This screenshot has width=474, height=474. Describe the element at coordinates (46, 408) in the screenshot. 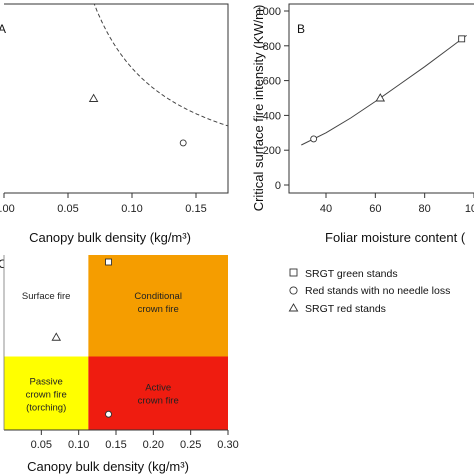

I see `region-passive-crown-fire-label: (torching)` at that location.